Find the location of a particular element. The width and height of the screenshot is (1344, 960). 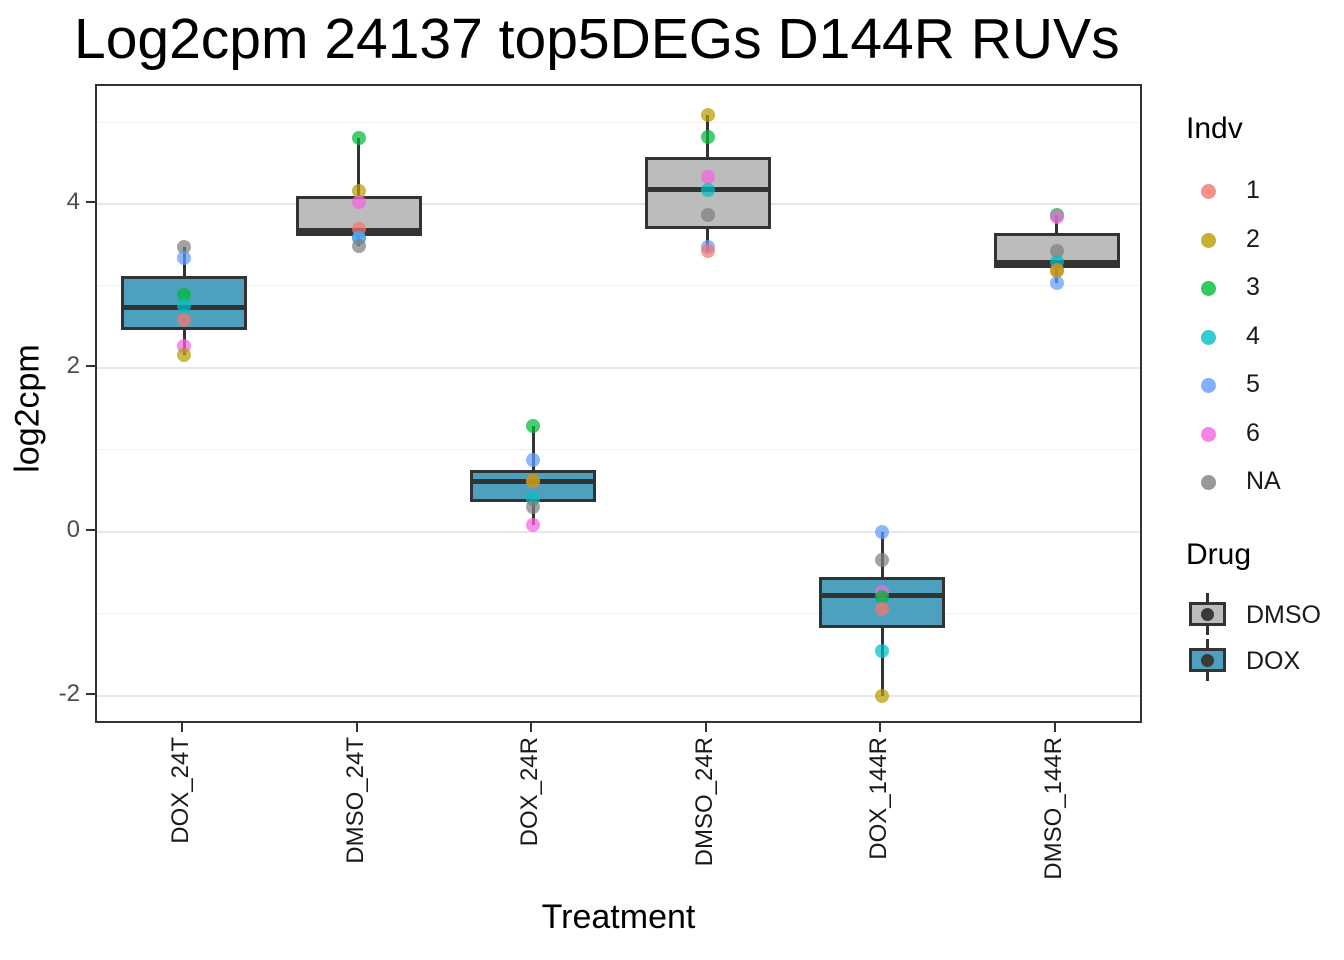

data-point-DOX_24R-indv-NA is located at coordinates (533, 507).